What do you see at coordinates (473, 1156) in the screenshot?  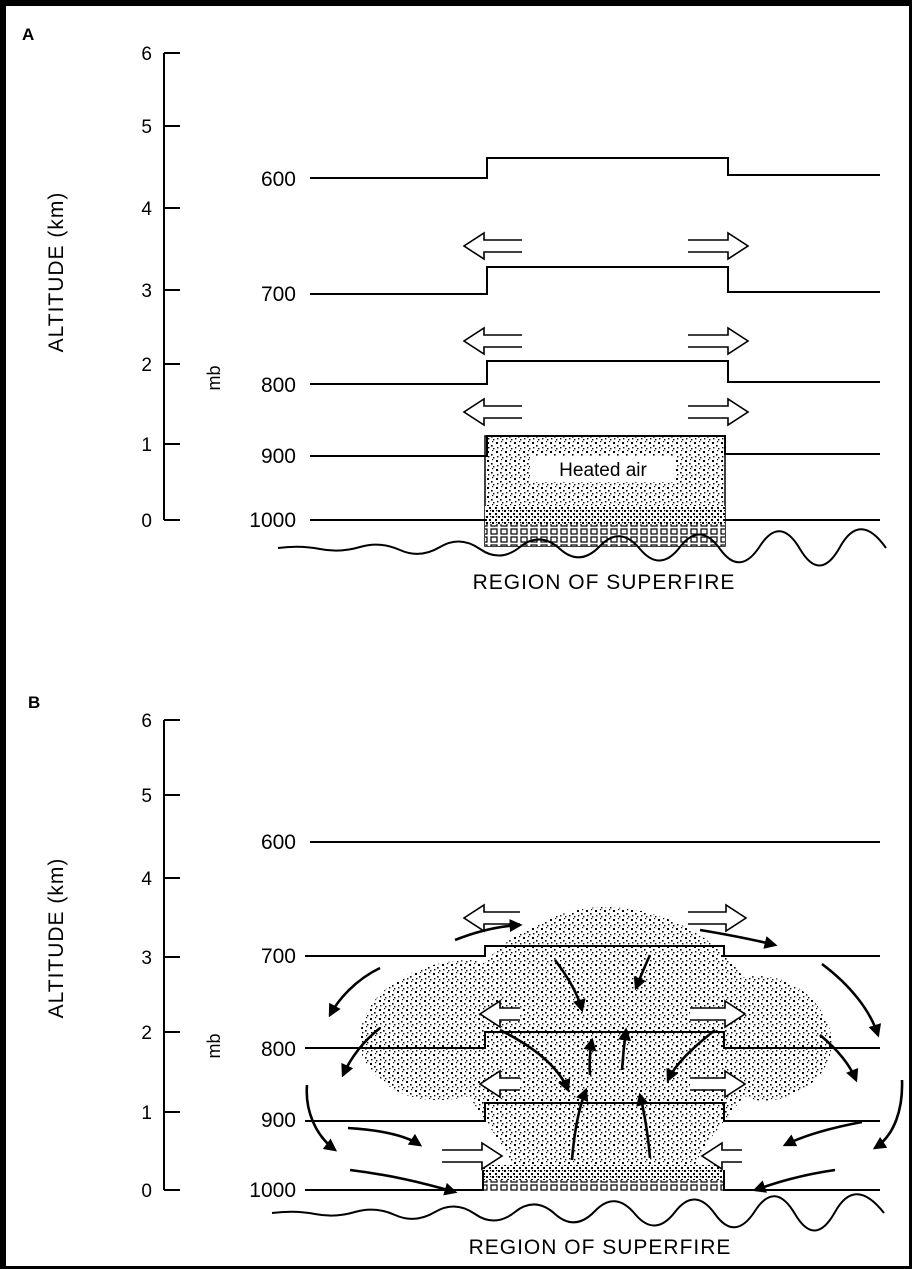 I see `inflow-arrow-right` at bounding box center [473, 1156].